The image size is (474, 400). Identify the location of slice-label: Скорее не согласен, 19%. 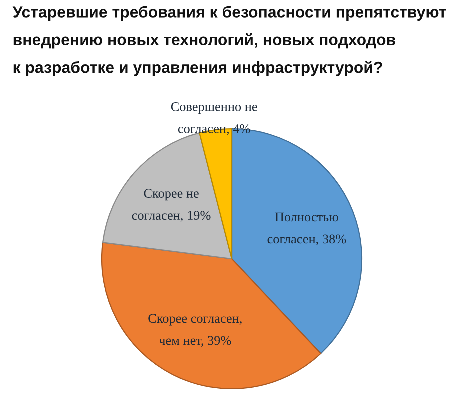
(171, 205).